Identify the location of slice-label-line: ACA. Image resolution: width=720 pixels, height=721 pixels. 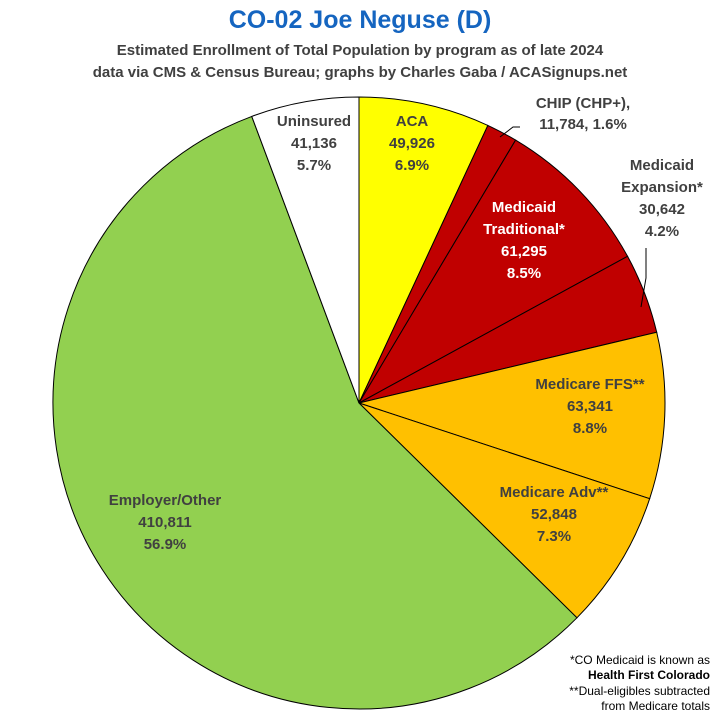
(412, 121).